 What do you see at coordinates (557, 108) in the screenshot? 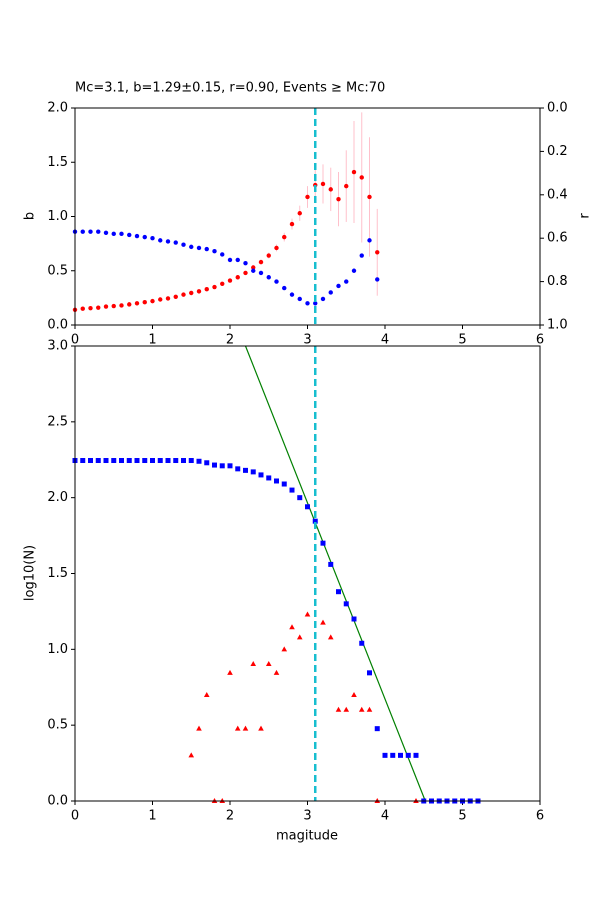
I see `y2-tick-label: 0.0` at bounding box center [557, 108].